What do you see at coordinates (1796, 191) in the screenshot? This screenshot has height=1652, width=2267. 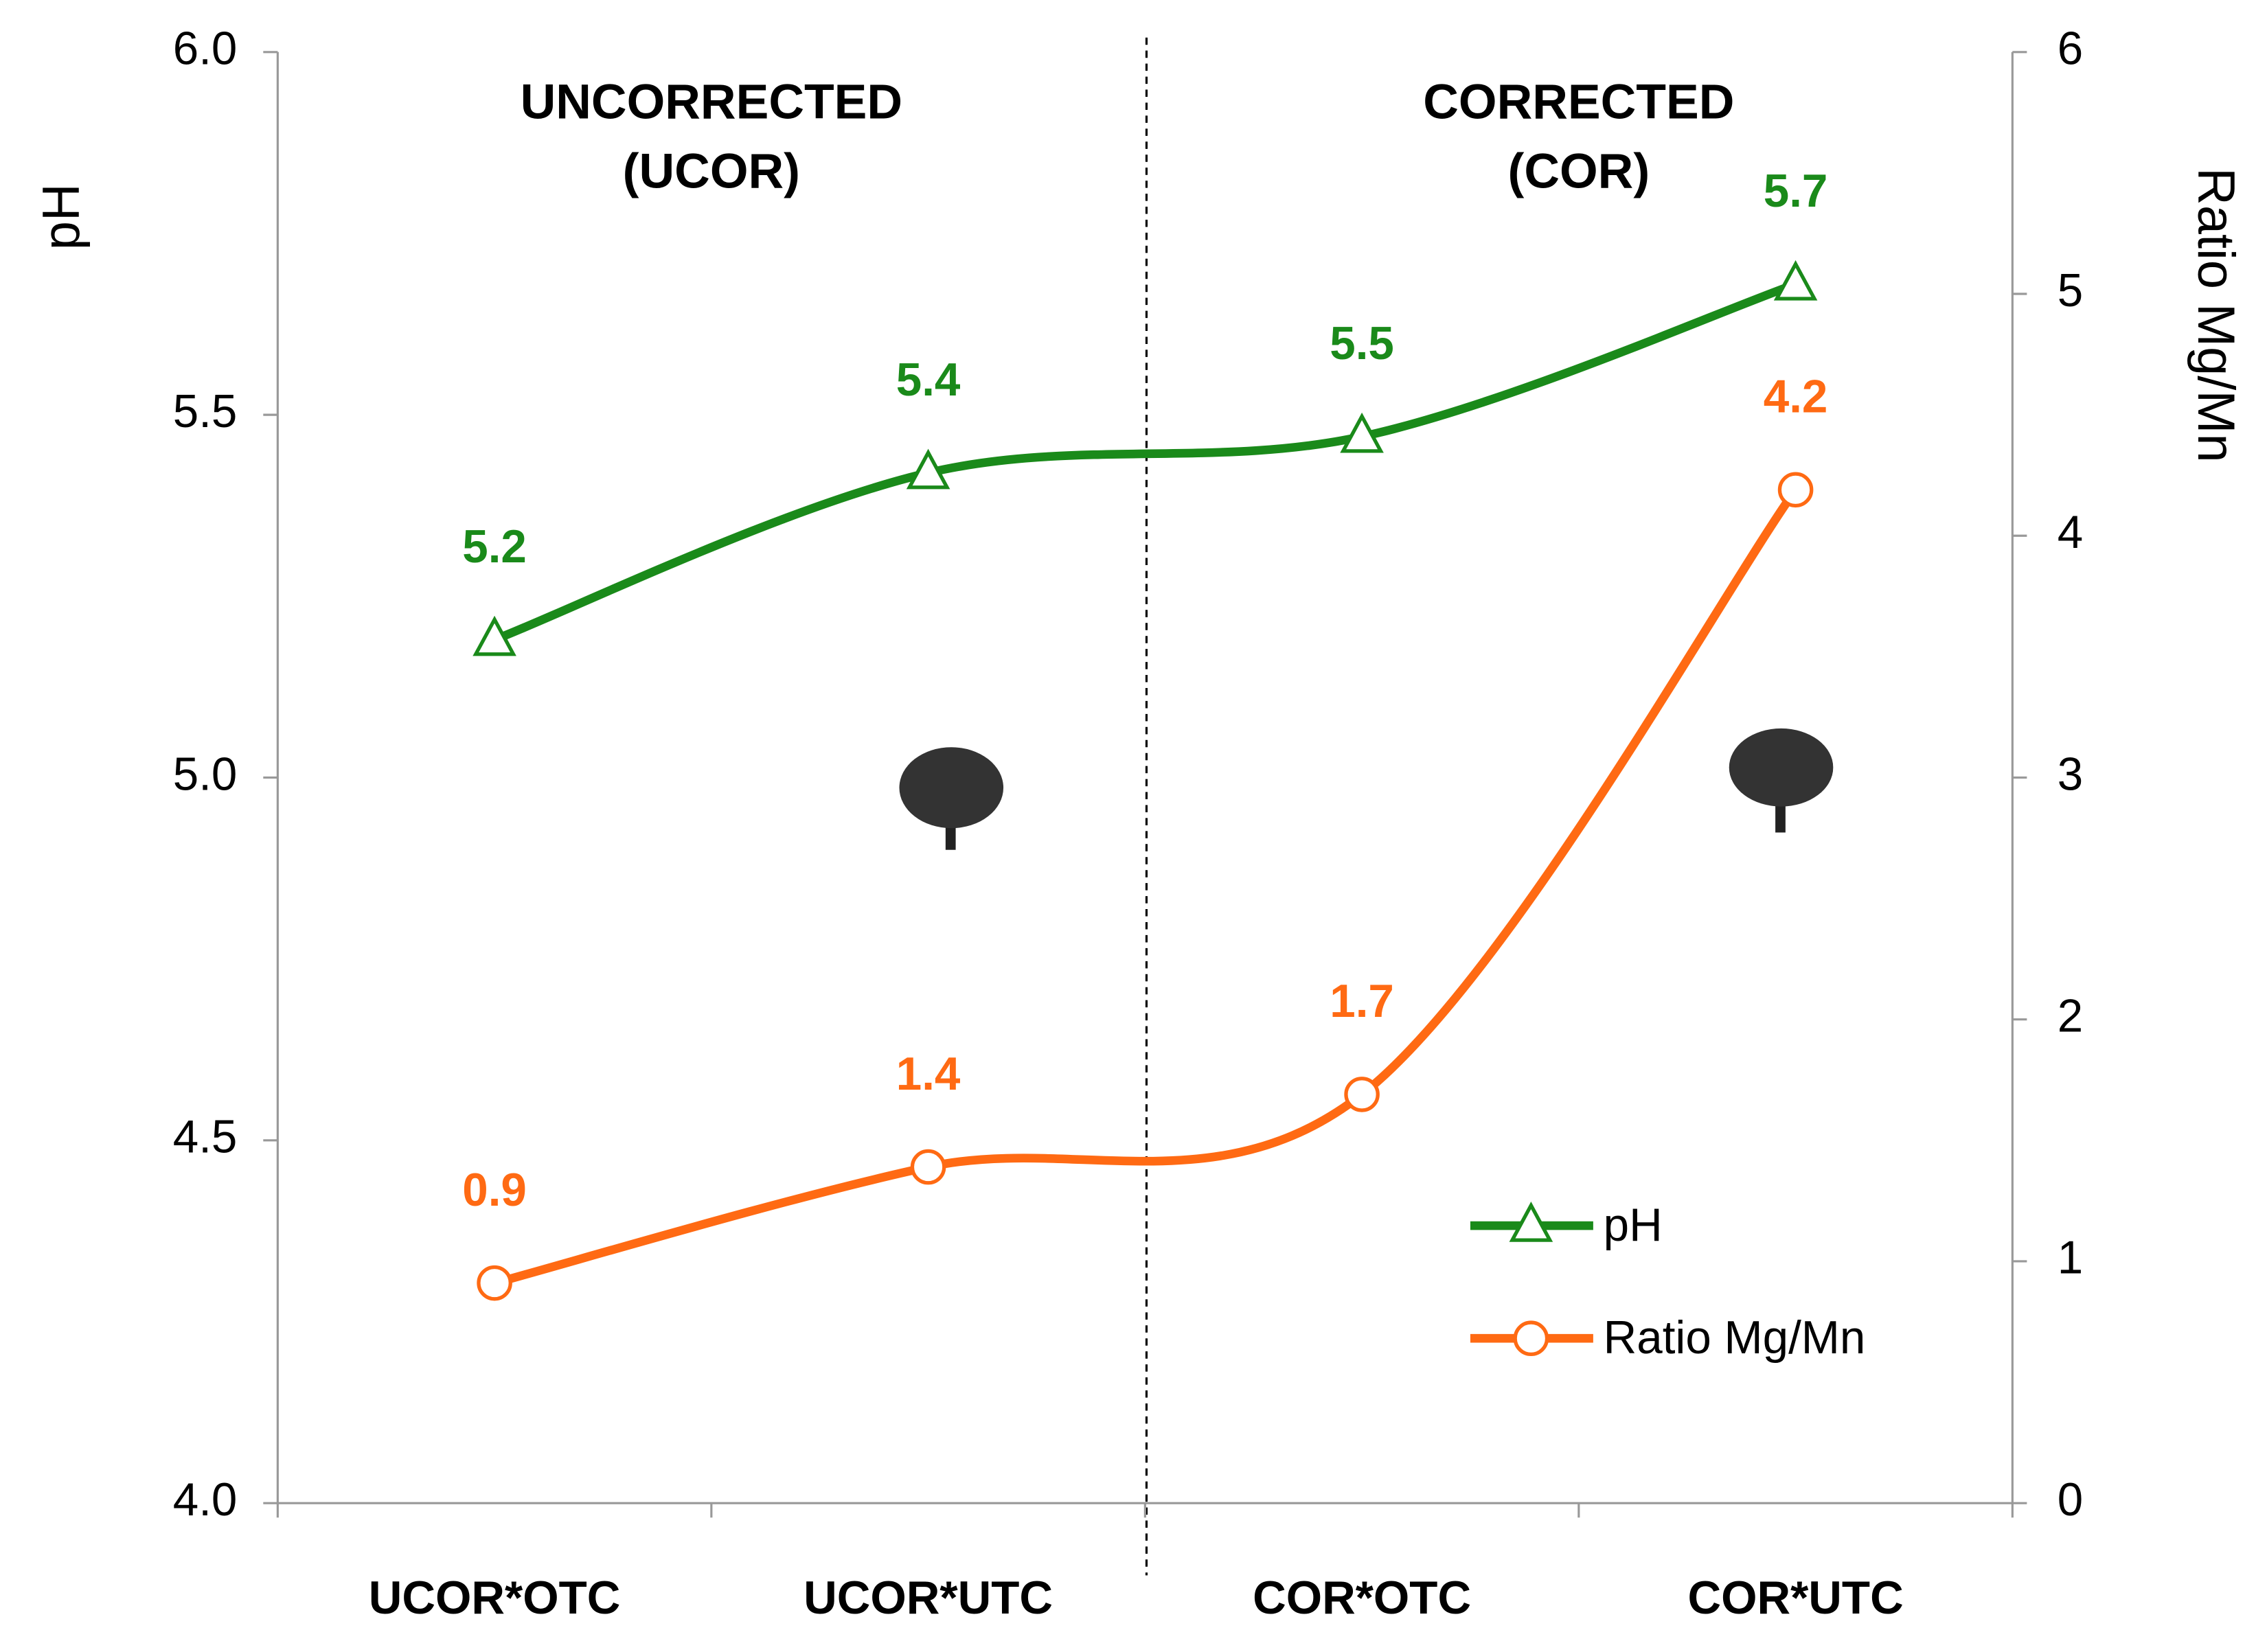 I see `data-label: 5.7` at bounding box center [1796, 191].